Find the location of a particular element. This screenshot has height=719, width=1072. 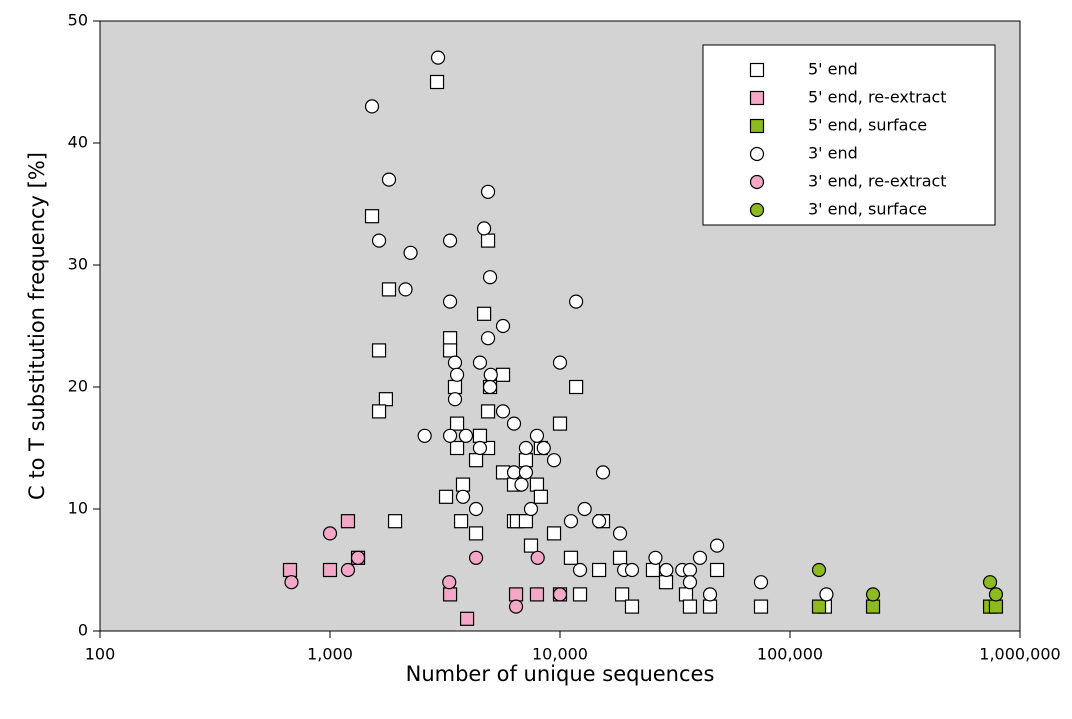

x-tick-label: 1,000 is located at coordinates (330, 654).